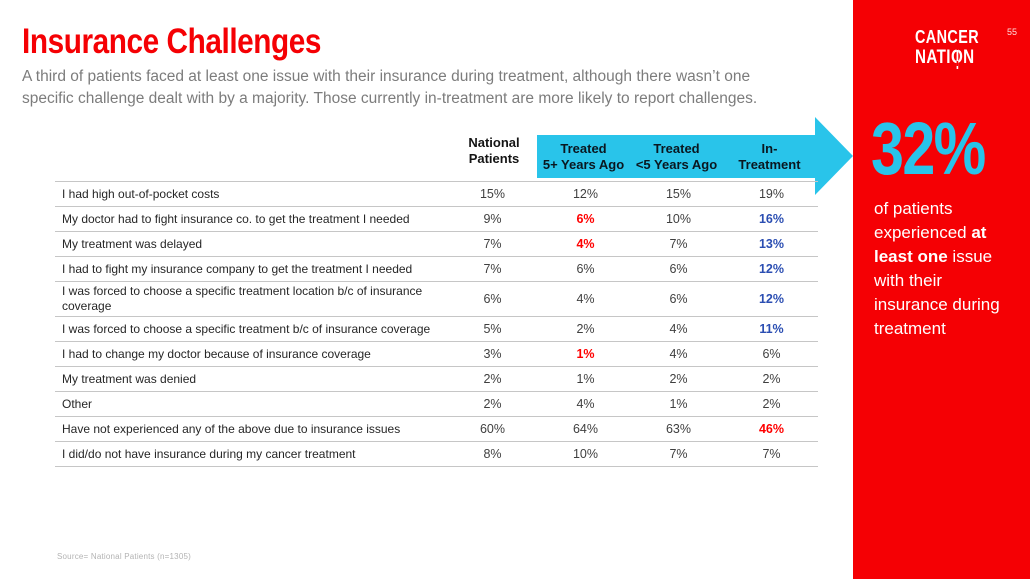 This screenshot has height=579, width=1030. What do you see at coordinates (947, 37) in the screenshot?
I see `logo-line-cancer: CANCER` at bounding box center [947, 37].